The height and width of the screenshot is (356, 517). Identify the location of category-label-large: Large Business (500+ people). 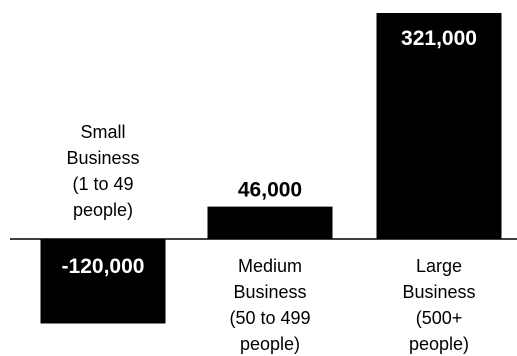
(438, 305).